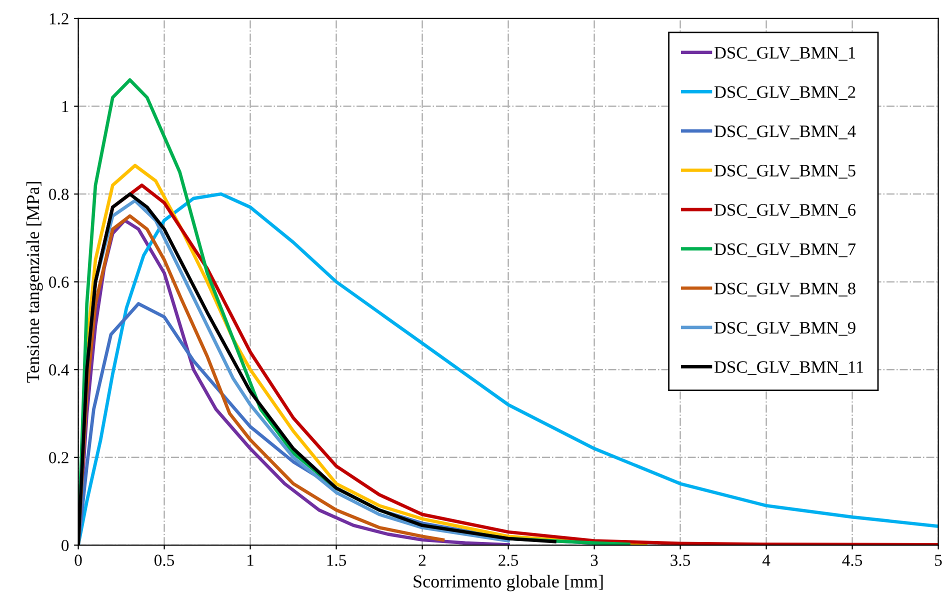 Image resolution: width=943 pixels, height=616 pixels. I want to click on legend-label: DSC_GLV_BMN_5, so click(785, 171).